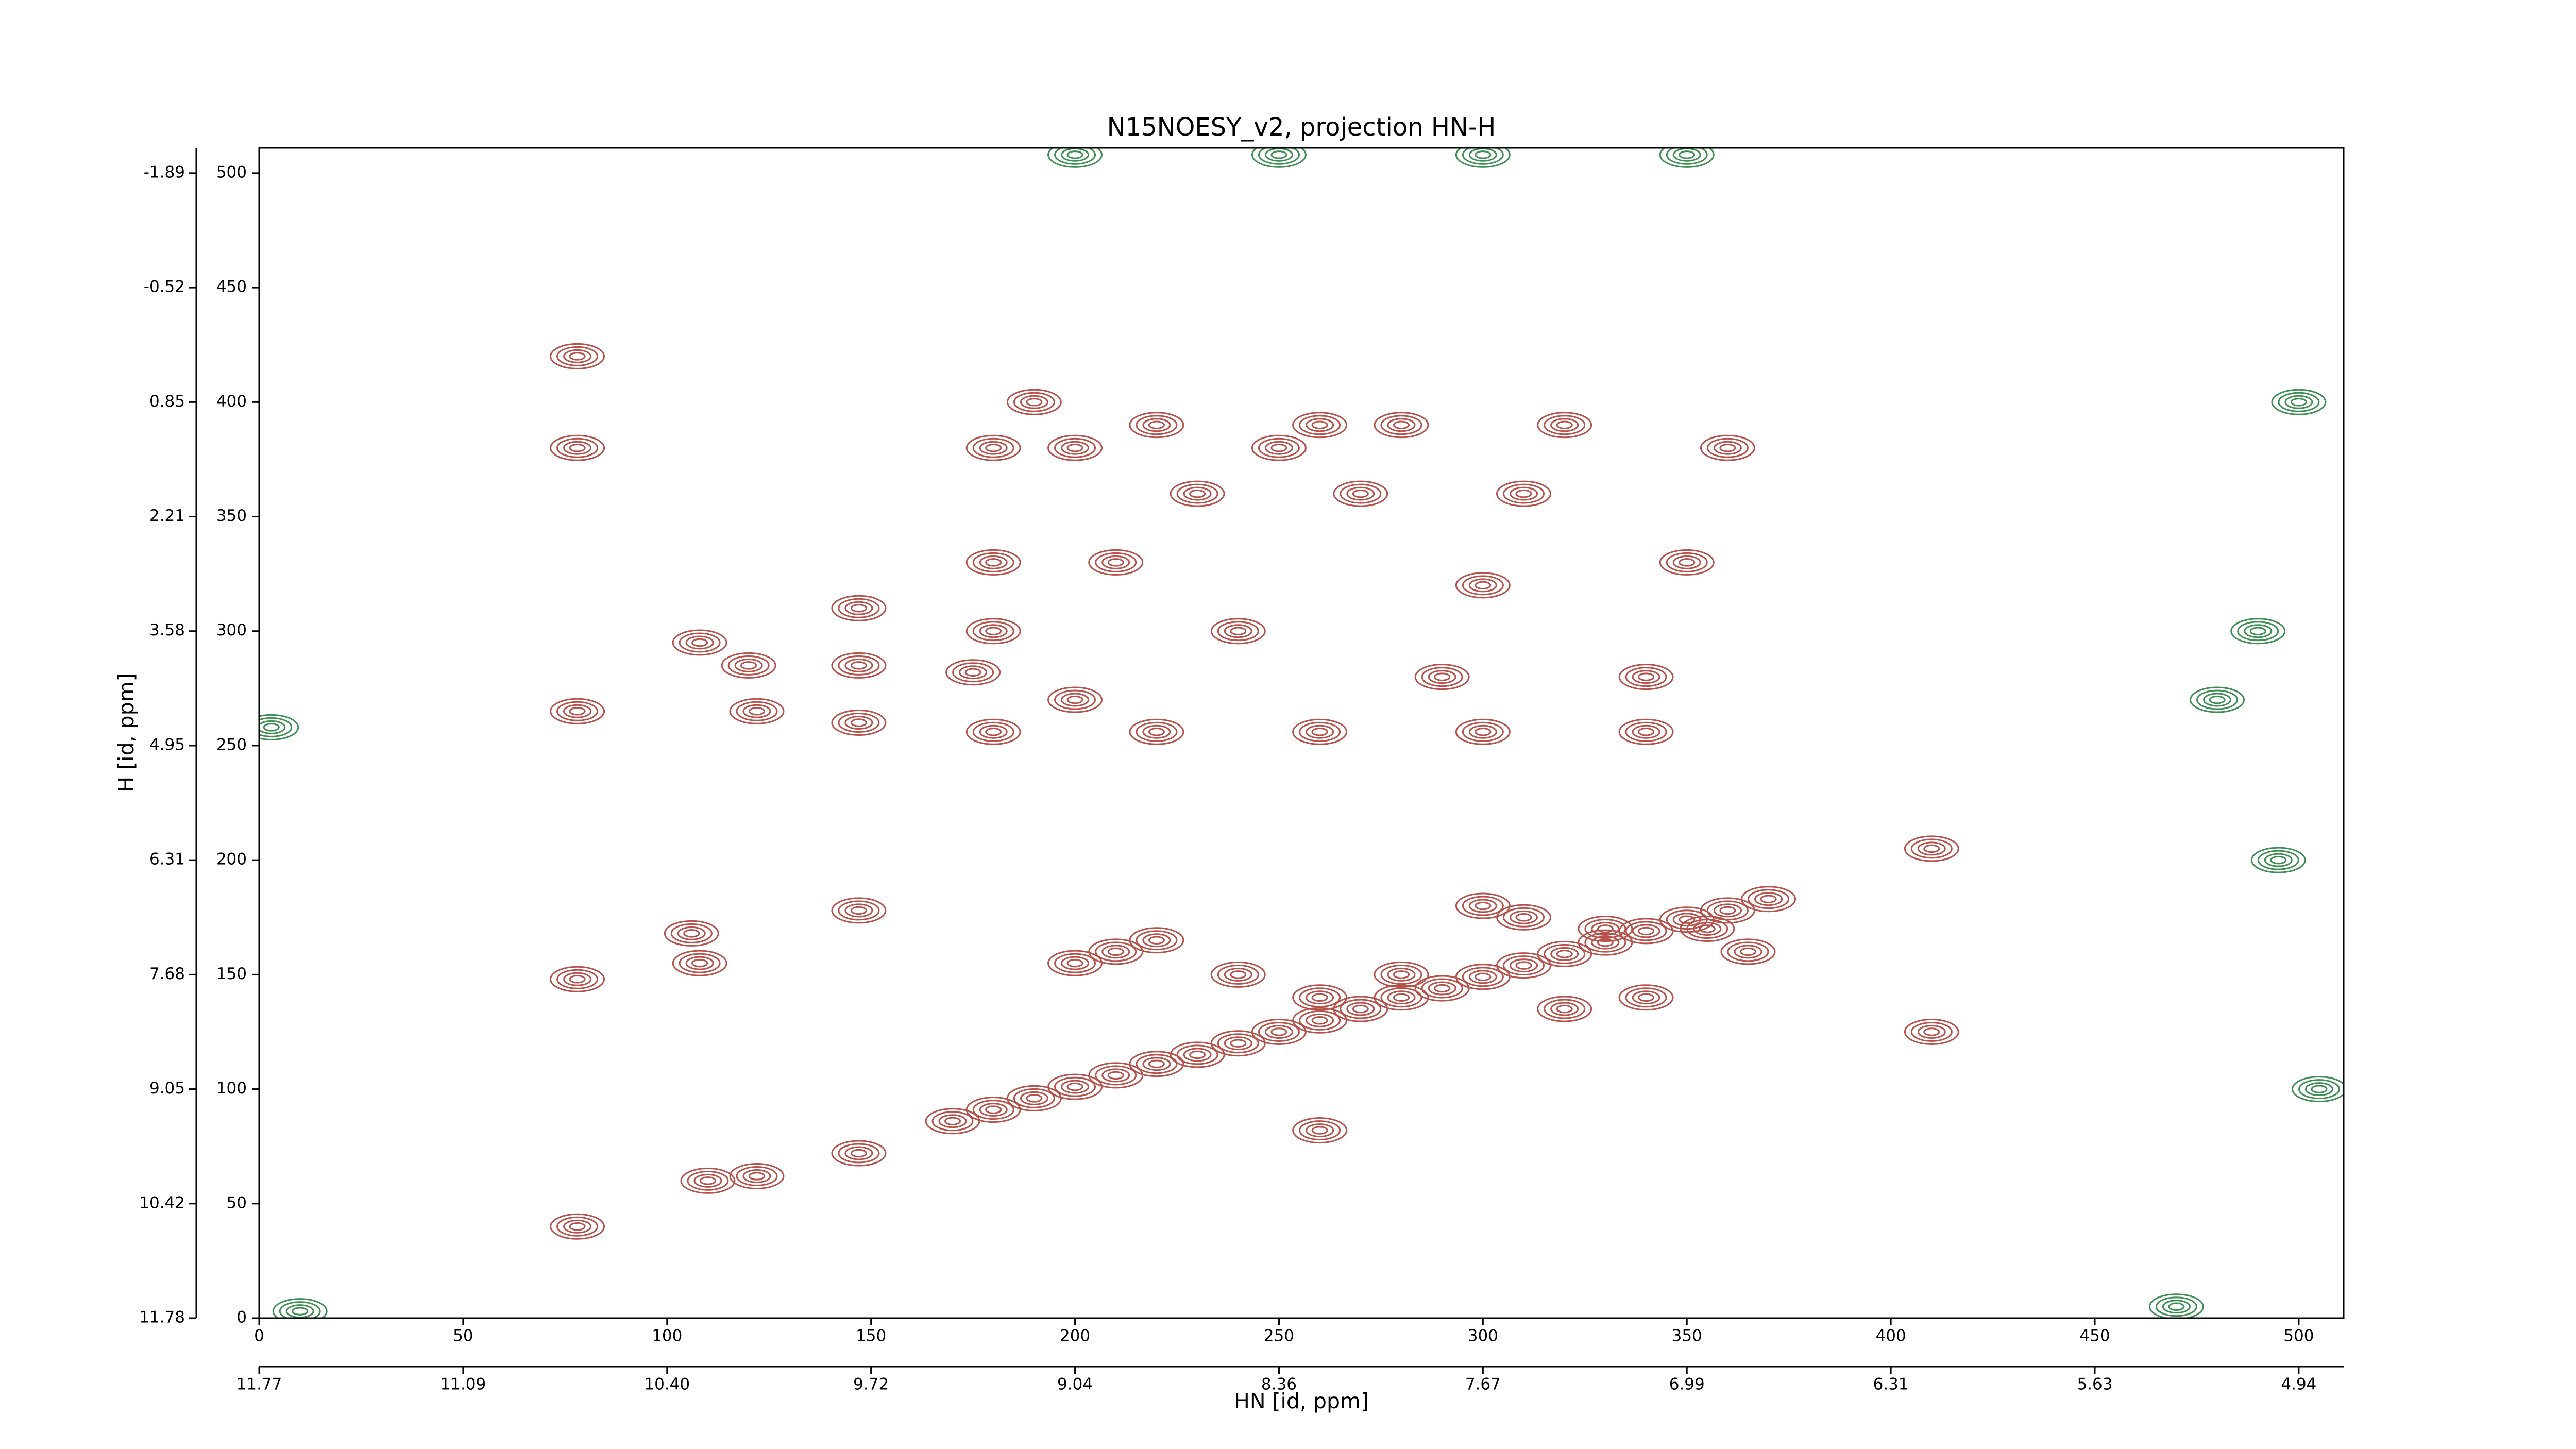  What do you see at coordinates (1279, 1384) in the screenshot?
I see `x2-tick-label: 8.36` at bounding box center [1279, 1384].